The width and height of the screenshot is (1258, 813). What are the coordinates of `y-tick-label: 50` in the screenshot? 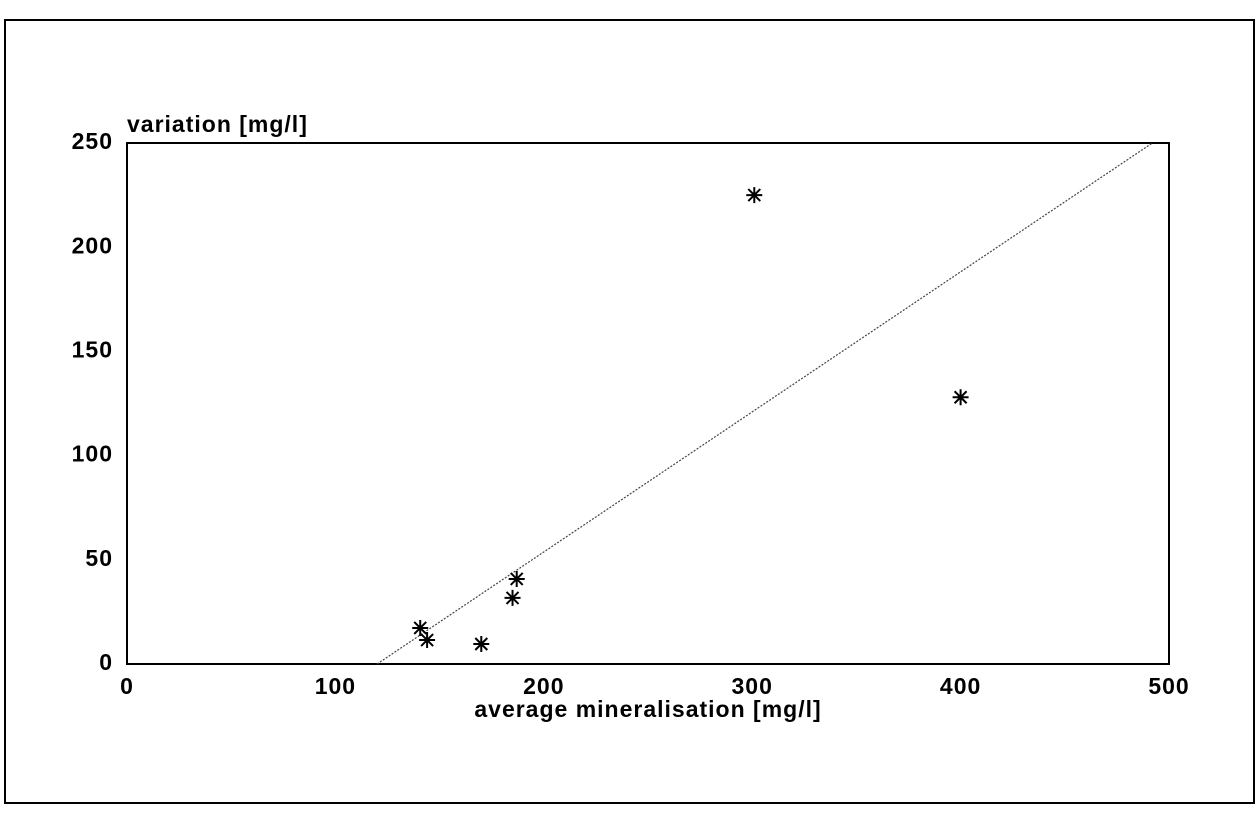 It's located at (99, 558).